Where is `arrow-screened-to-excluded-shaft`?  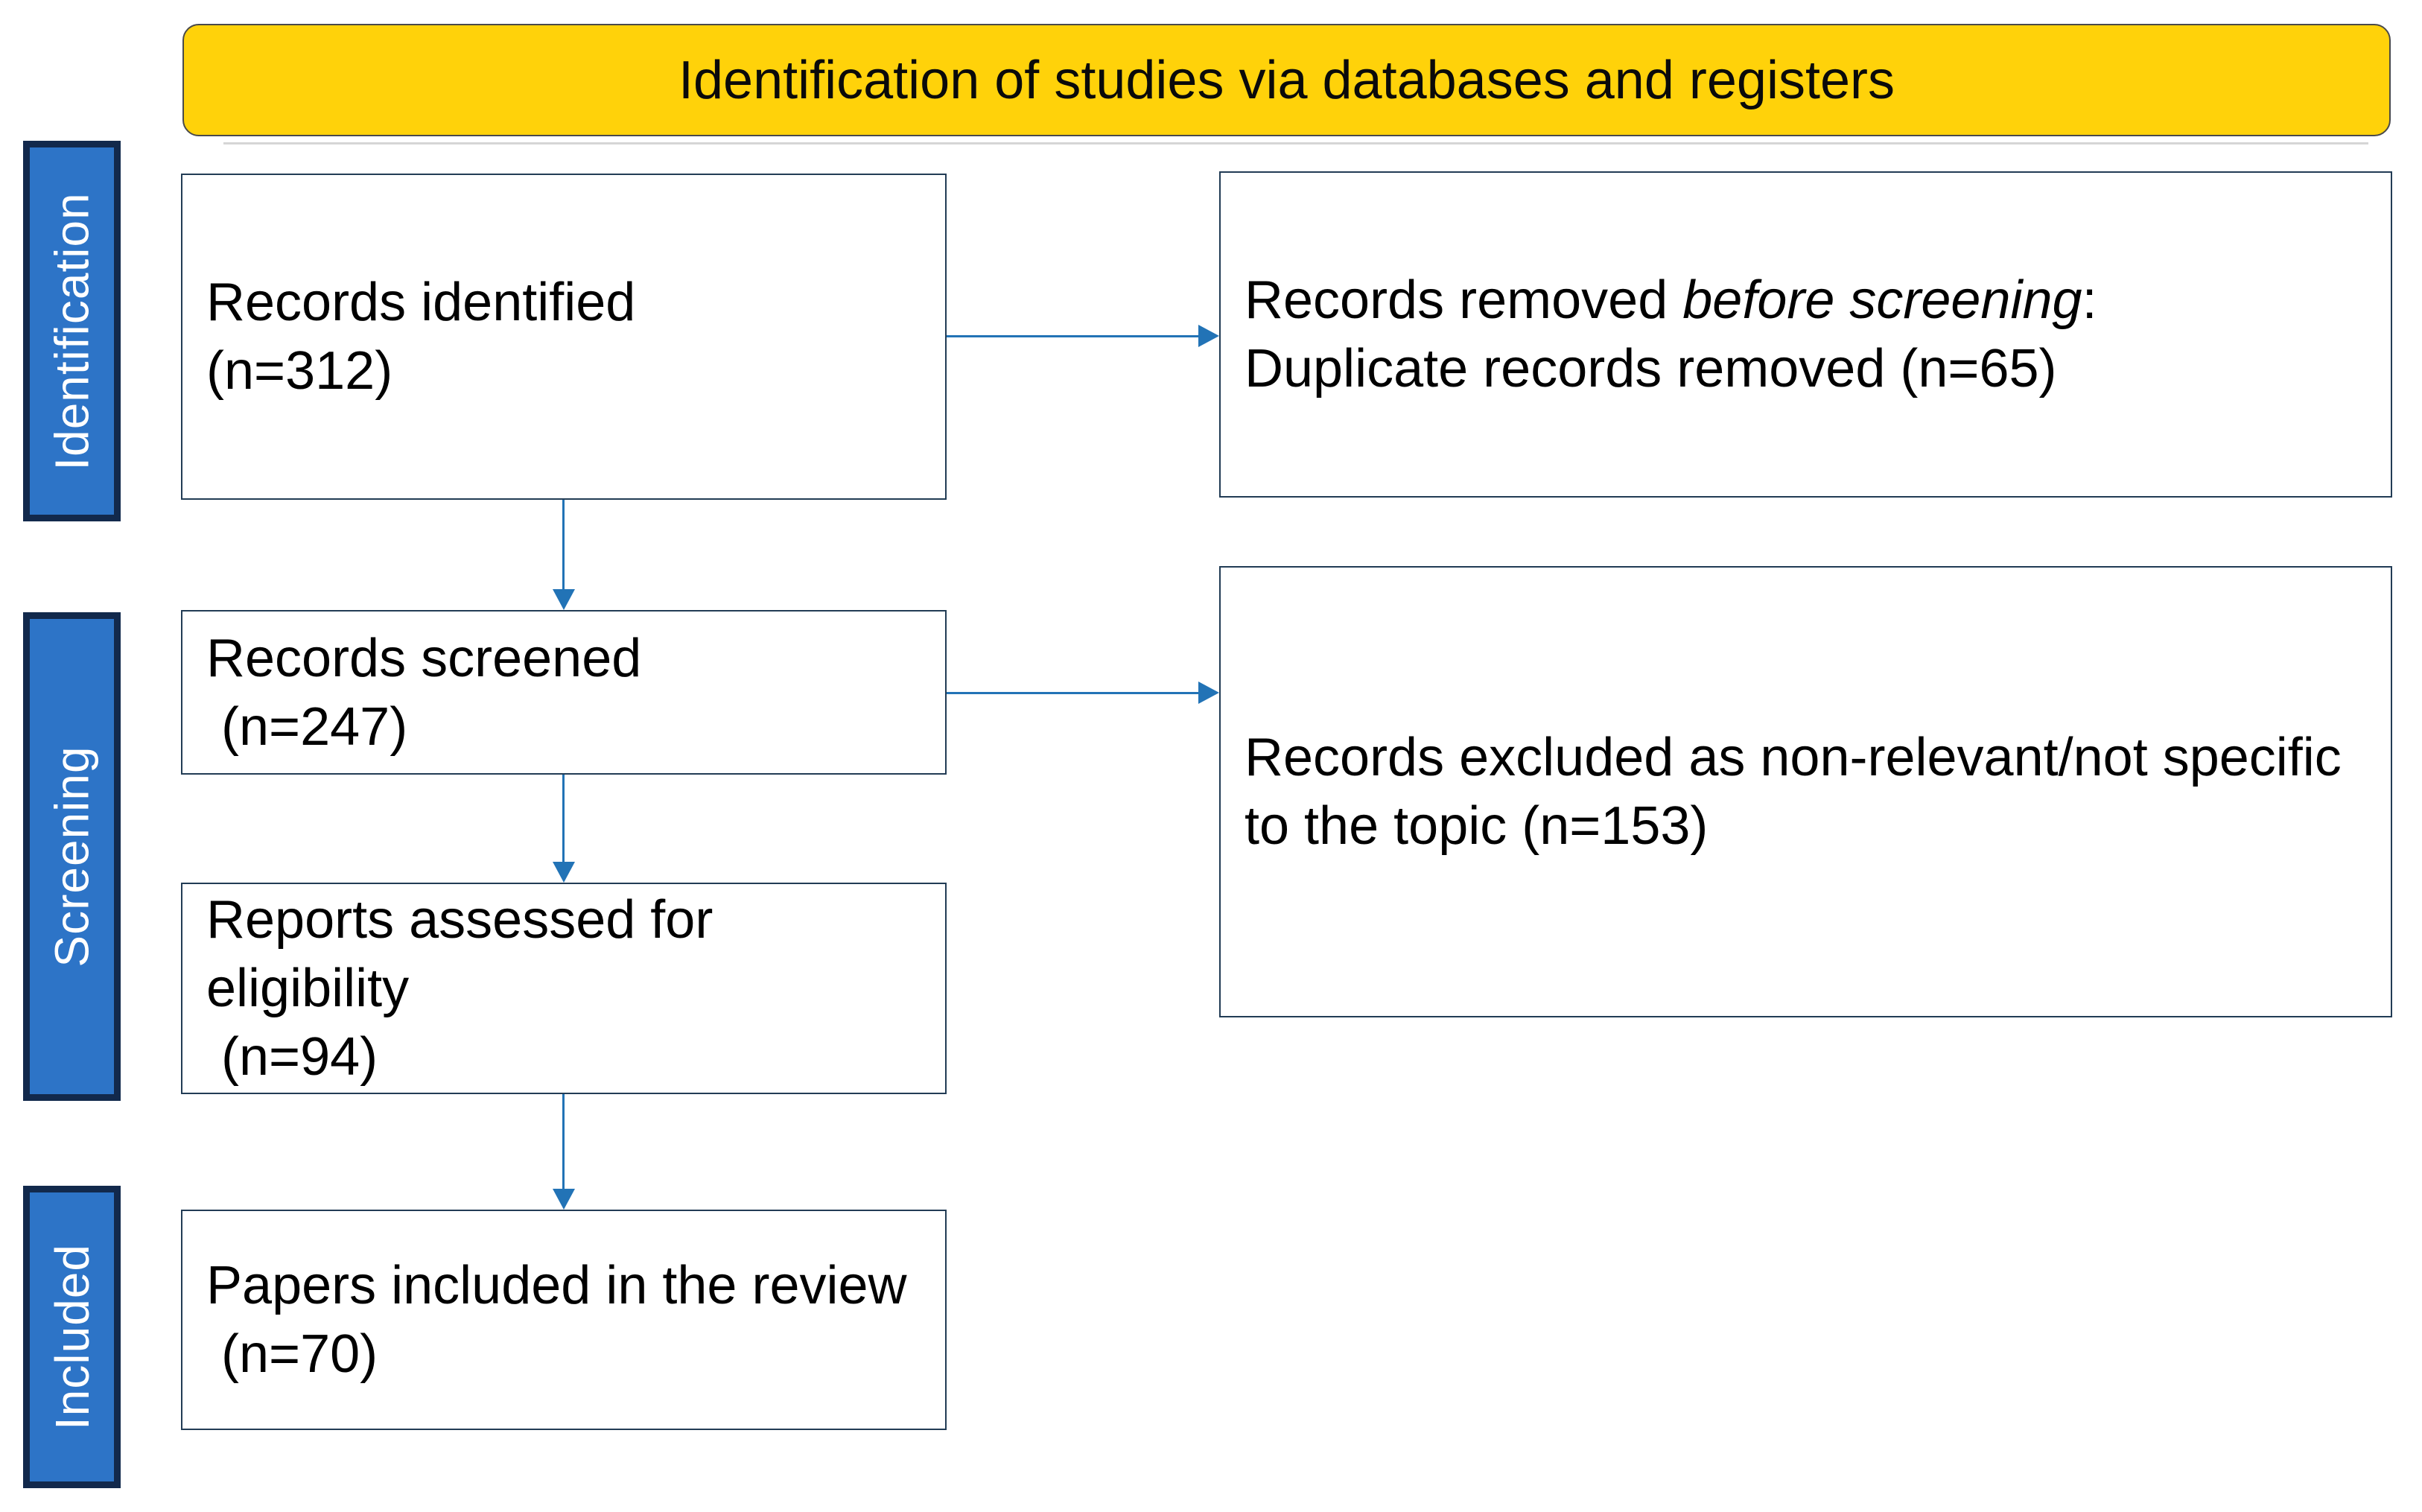
arrow-screened-to-excluded-shaft is located at coordinates (1073, 693).